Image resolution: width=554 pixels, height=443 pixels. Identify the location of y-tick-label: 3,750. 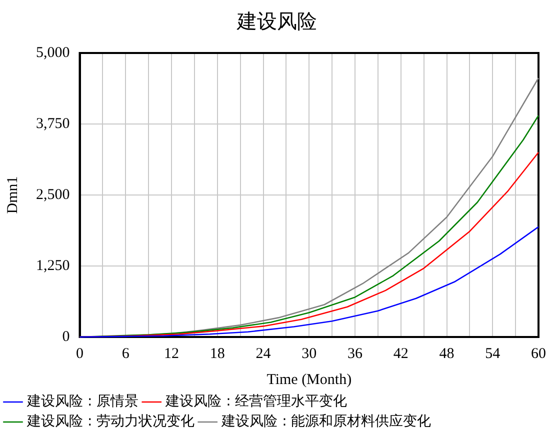
(53, 124).